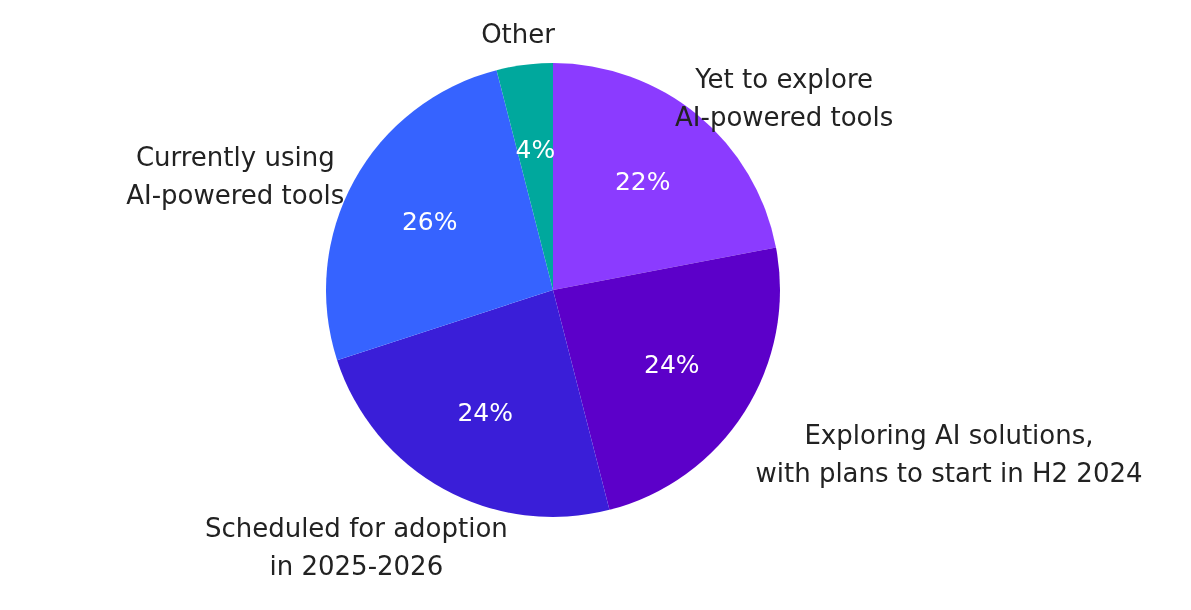 Image resolution: width=1191 pixels, height=610 pixels. Describe the element at coordinates (356, 547) in the screenshot. I see `slice-label: Scheduled for adoption in 2025-2026` at that location.